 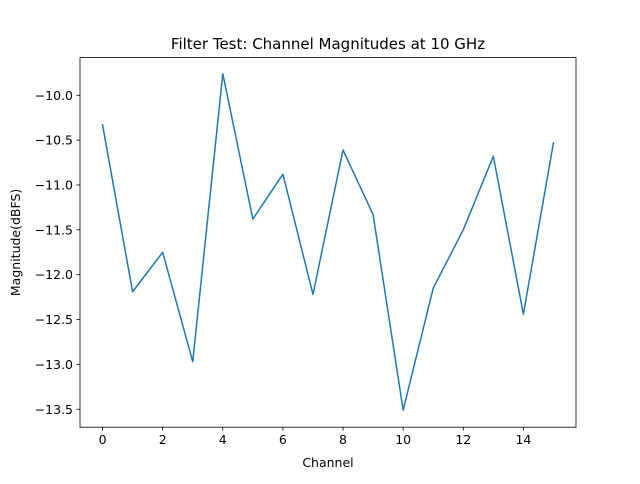 What do you see at coordinates (54, 319) in the screenshot?
I see `y-tick-label: −12.5` at bounding box center [54, 319].